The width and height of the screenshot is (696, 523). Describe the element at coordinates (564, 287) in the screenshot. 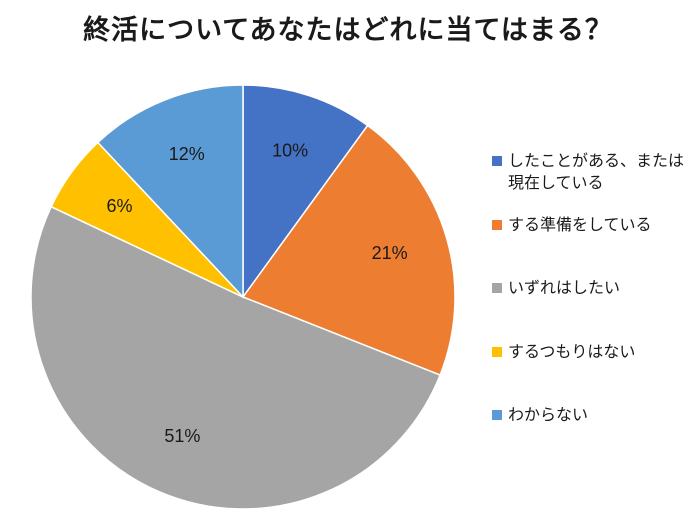

I see `legend-label: いずれはしたい` at that location.